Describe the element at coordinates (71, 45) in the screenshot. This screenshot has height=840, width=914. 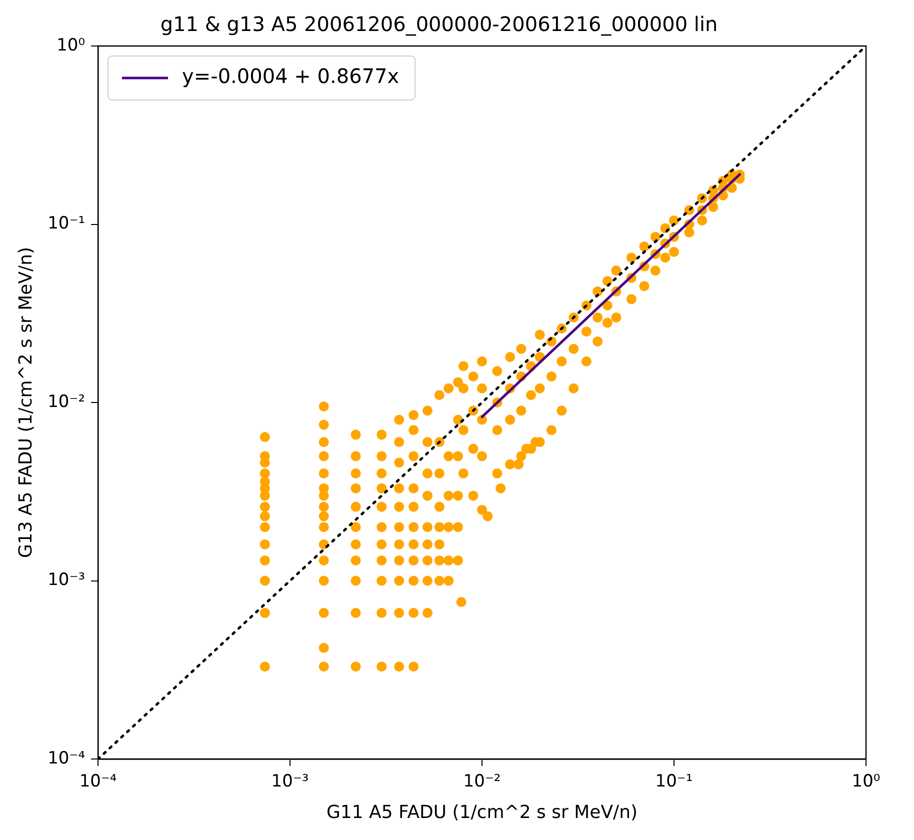
I see `y-tick-label: 10⁰` at that location.